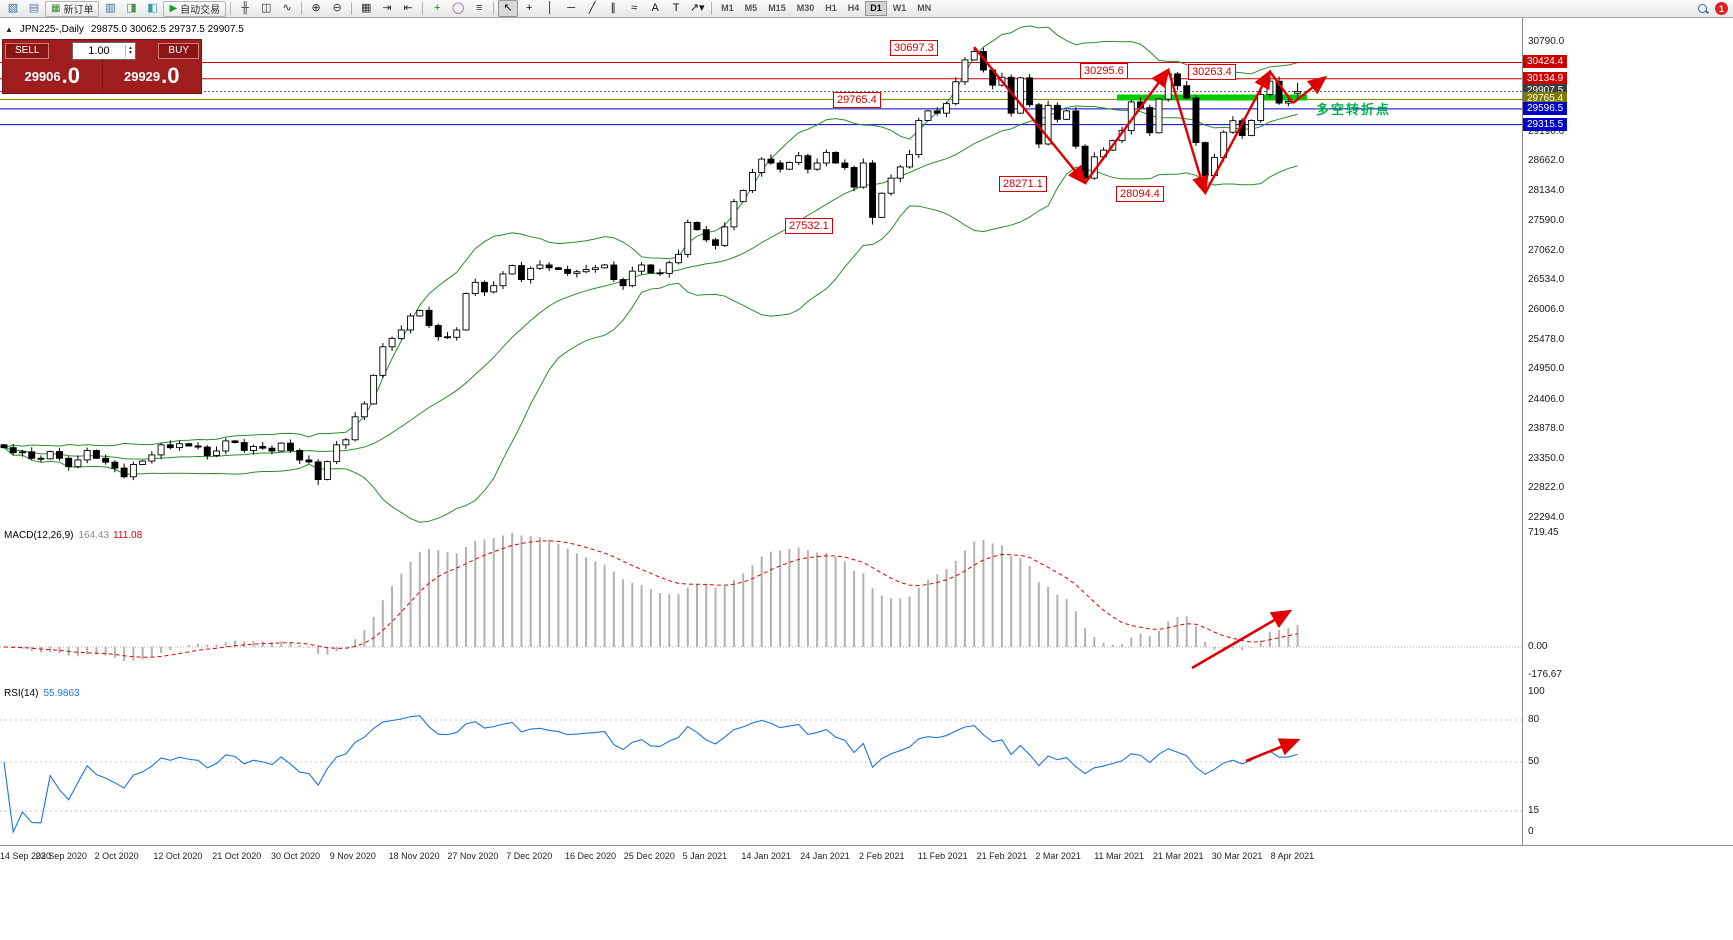 This screenshot has width=1733, height=940. What do you see at coordinates (387, 8) in the screenshot?
I see `auto-scroll-icon: ⇥` at bounding box center [387, 8].